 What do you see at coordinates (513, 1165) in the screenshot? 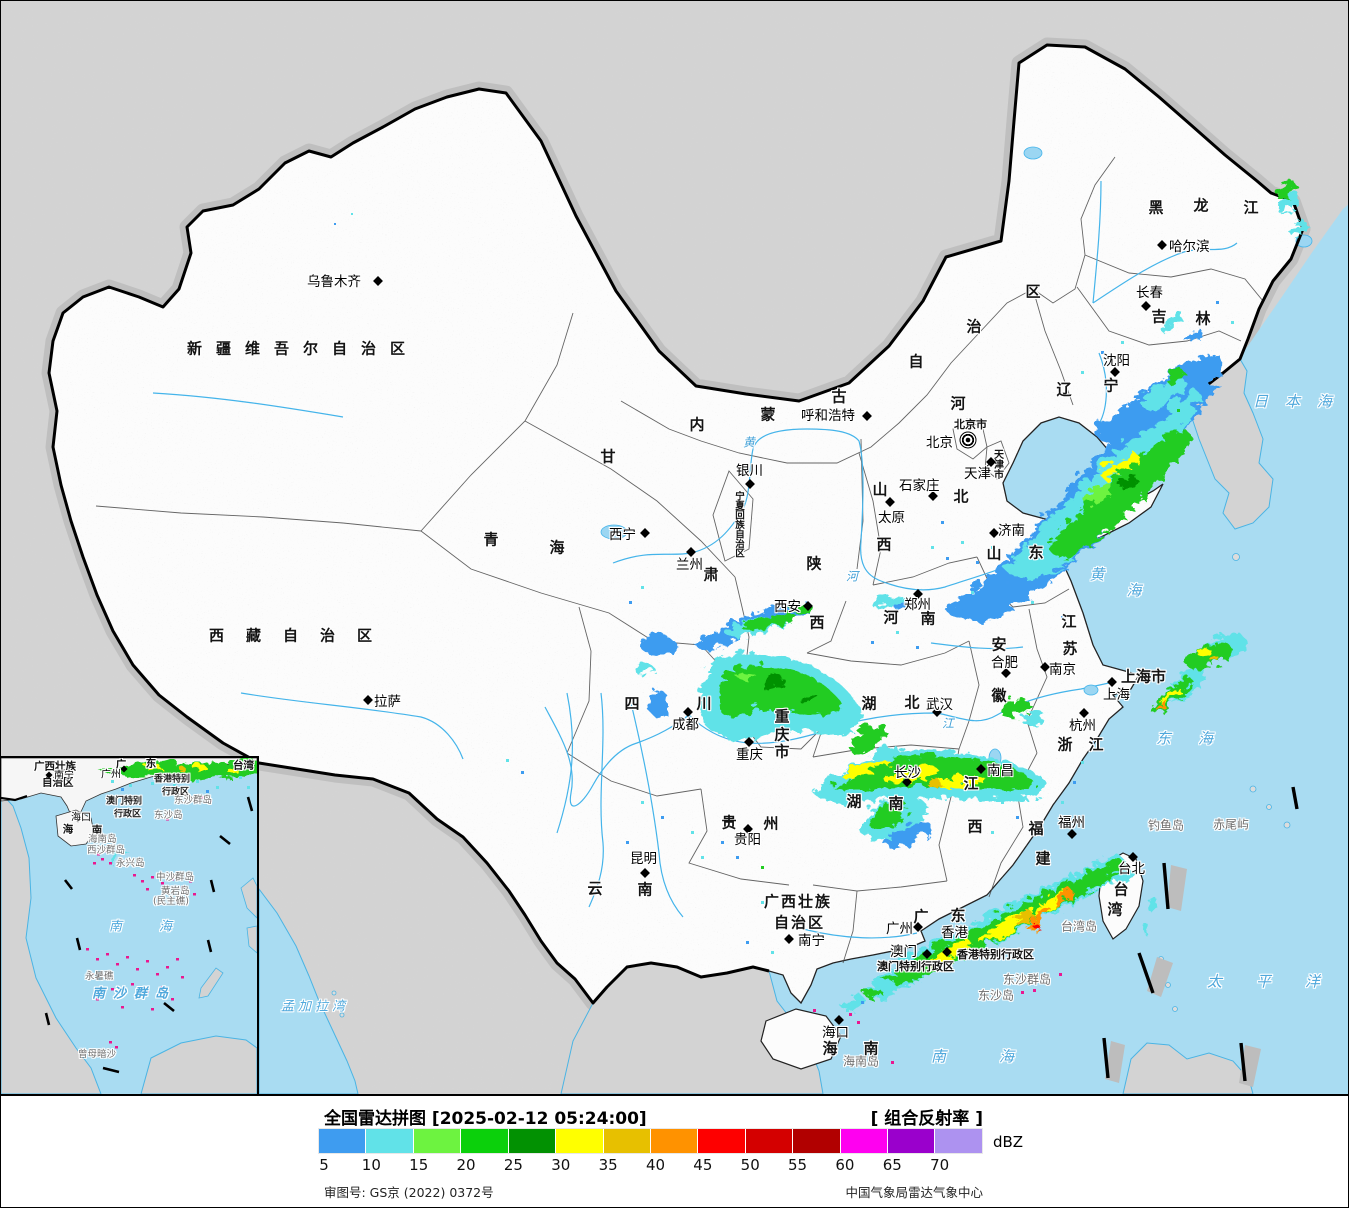
I see `legend-tick: 25` at bounding box center [513, 1165].